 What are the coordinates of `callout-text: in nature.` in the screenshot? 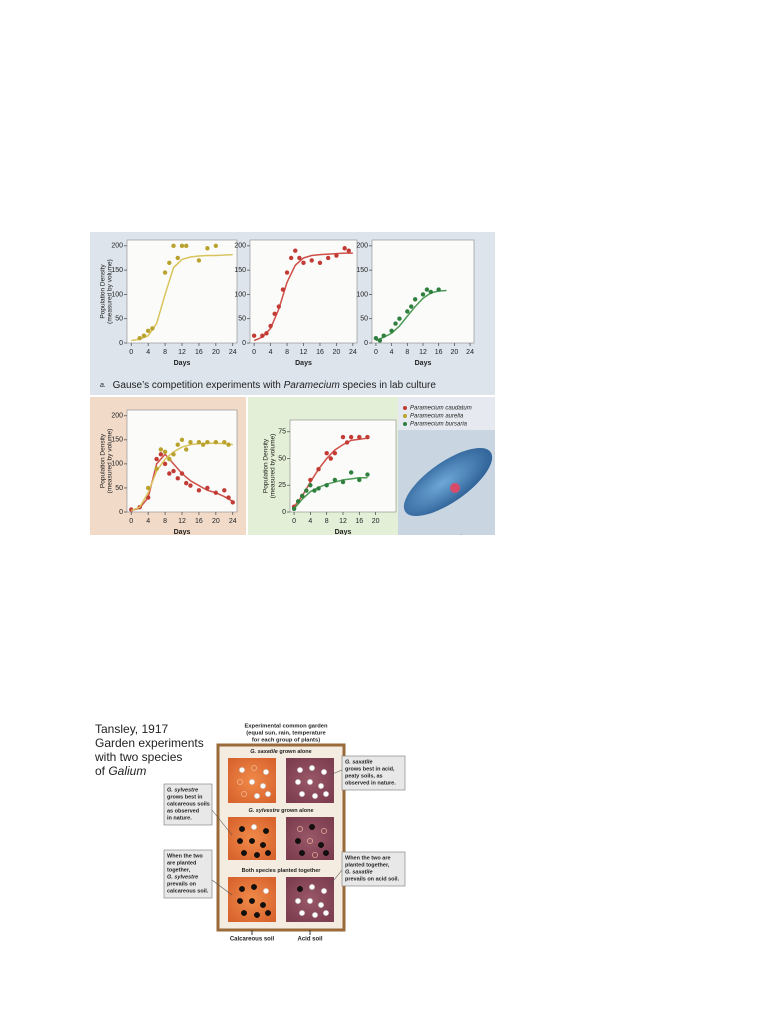 It's located at (179, 818).